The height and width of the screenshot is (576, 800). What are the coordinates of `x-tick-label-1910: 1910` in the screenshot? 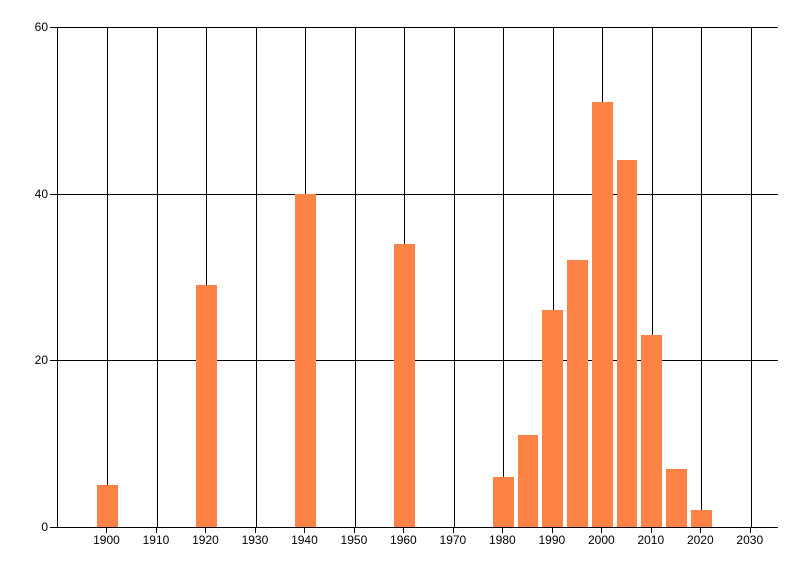 It's located at (156, 540).